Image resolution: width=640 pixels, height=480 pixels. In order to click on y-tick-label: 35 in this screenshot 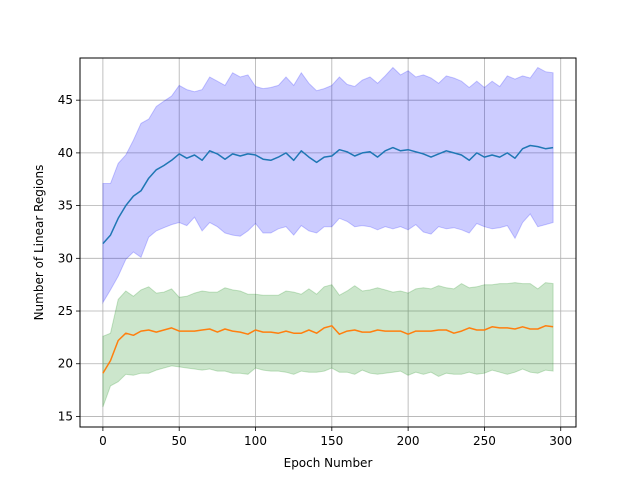, I will do `click(65, 206)`.